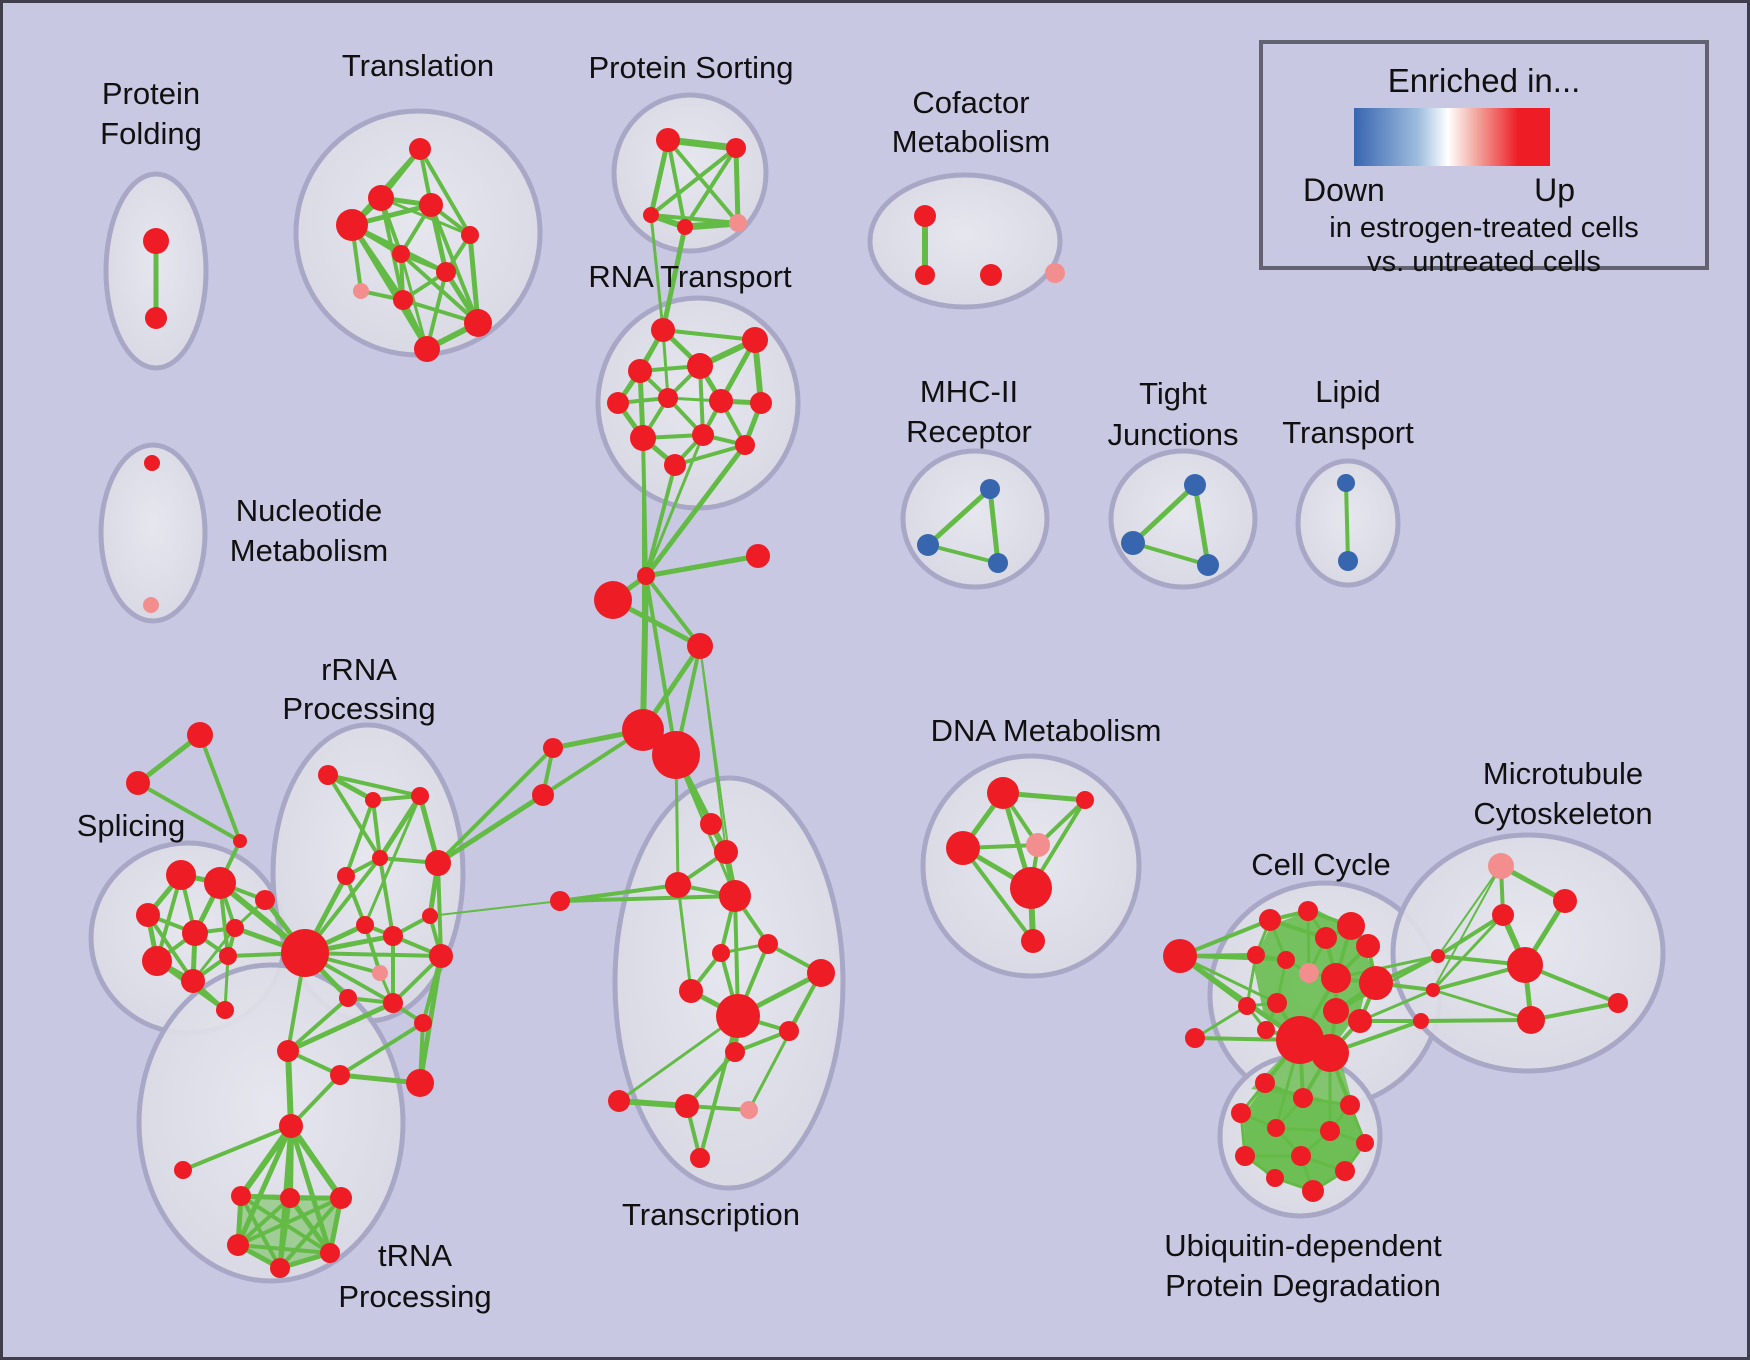 The height and width of the screenshot is (1360, 1750). Describe the element at coordinates (238, 1245) in the screenshot. I see `node-tn6` at that location.